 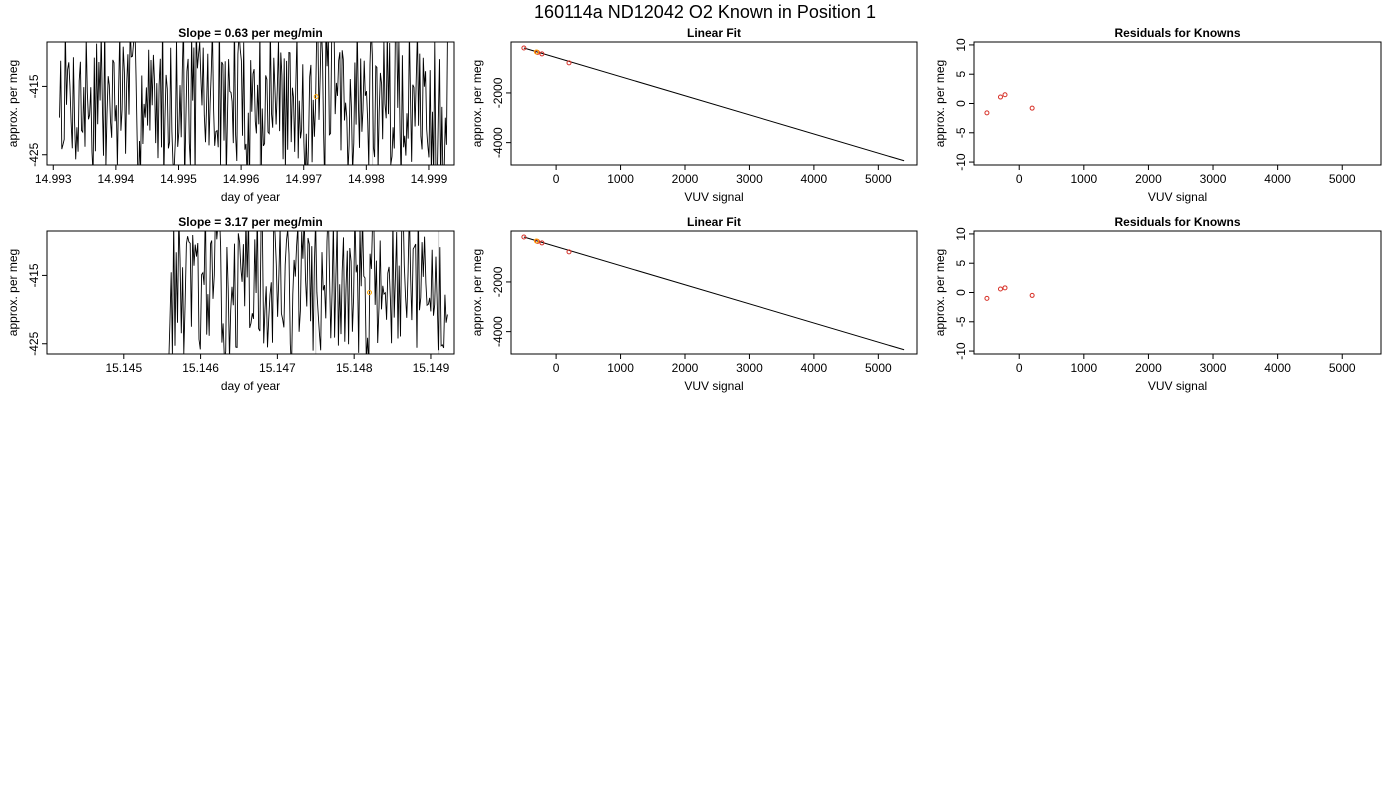 What do you see at coordinates (241, 179) in the screenshot?
I see `x-tick-label: 14.996` at bounding box center [241, 179].